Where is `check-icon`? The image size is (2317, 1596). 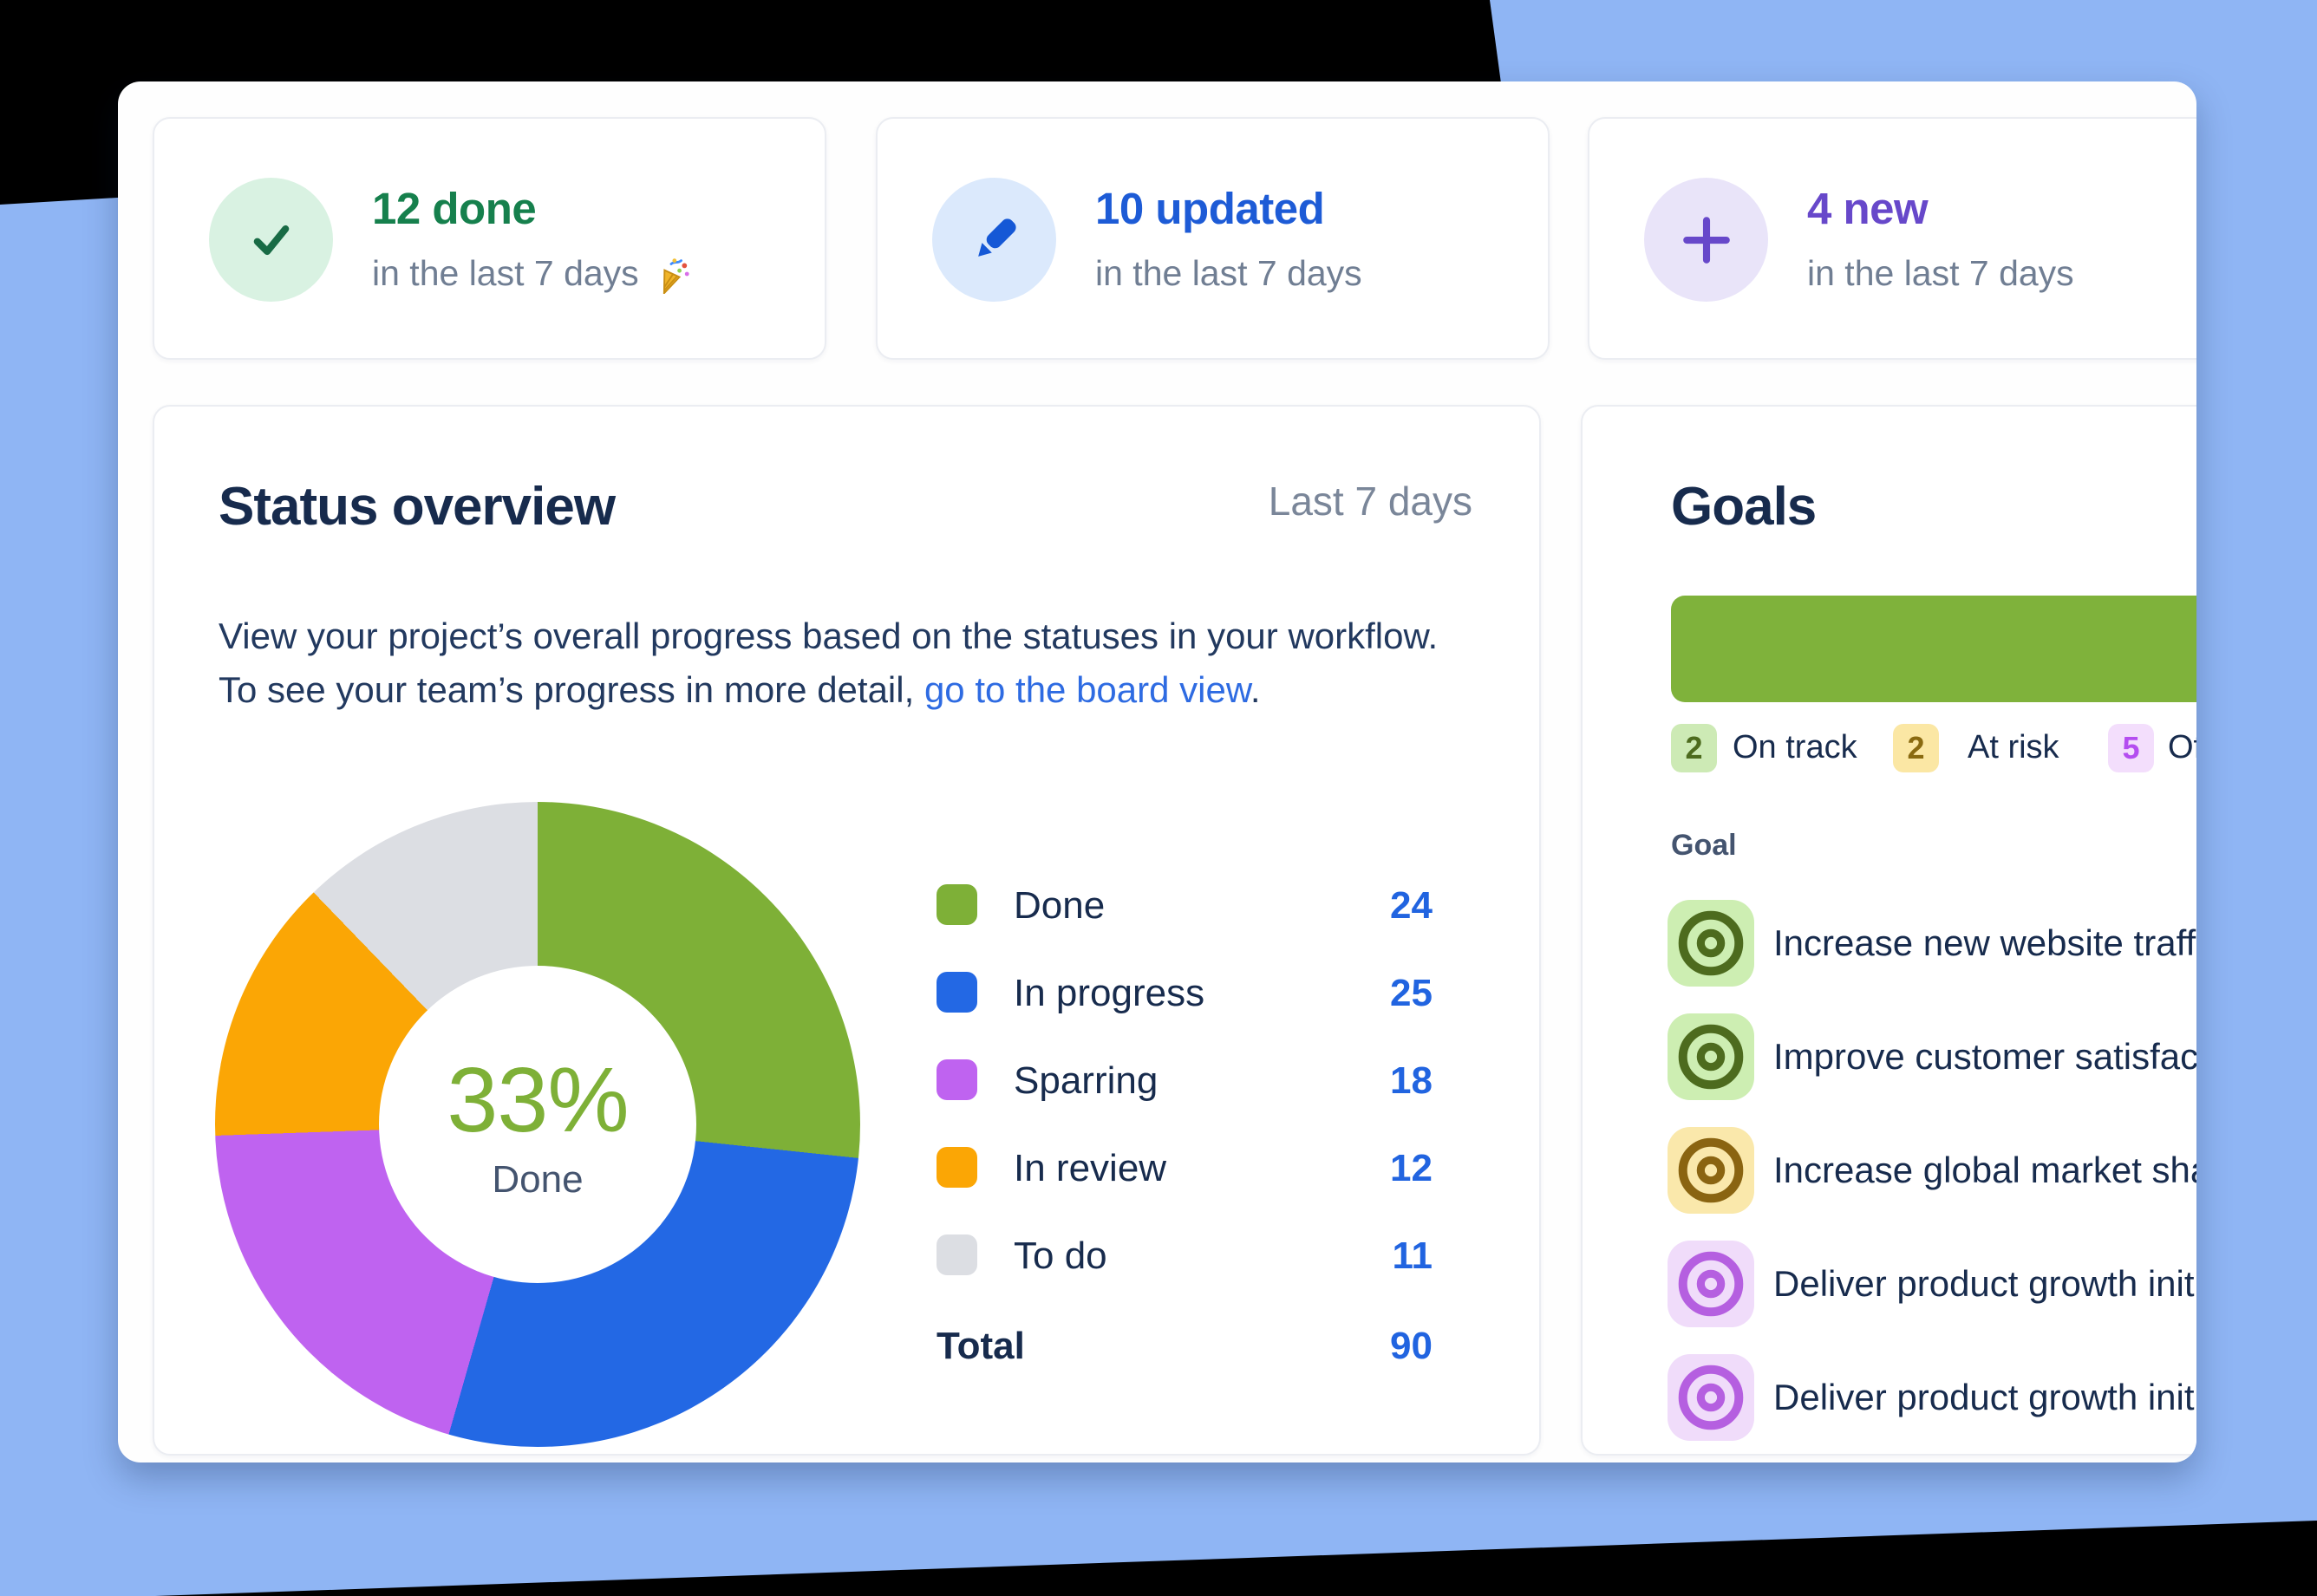
check-icon is located at coordinates (271, 240).